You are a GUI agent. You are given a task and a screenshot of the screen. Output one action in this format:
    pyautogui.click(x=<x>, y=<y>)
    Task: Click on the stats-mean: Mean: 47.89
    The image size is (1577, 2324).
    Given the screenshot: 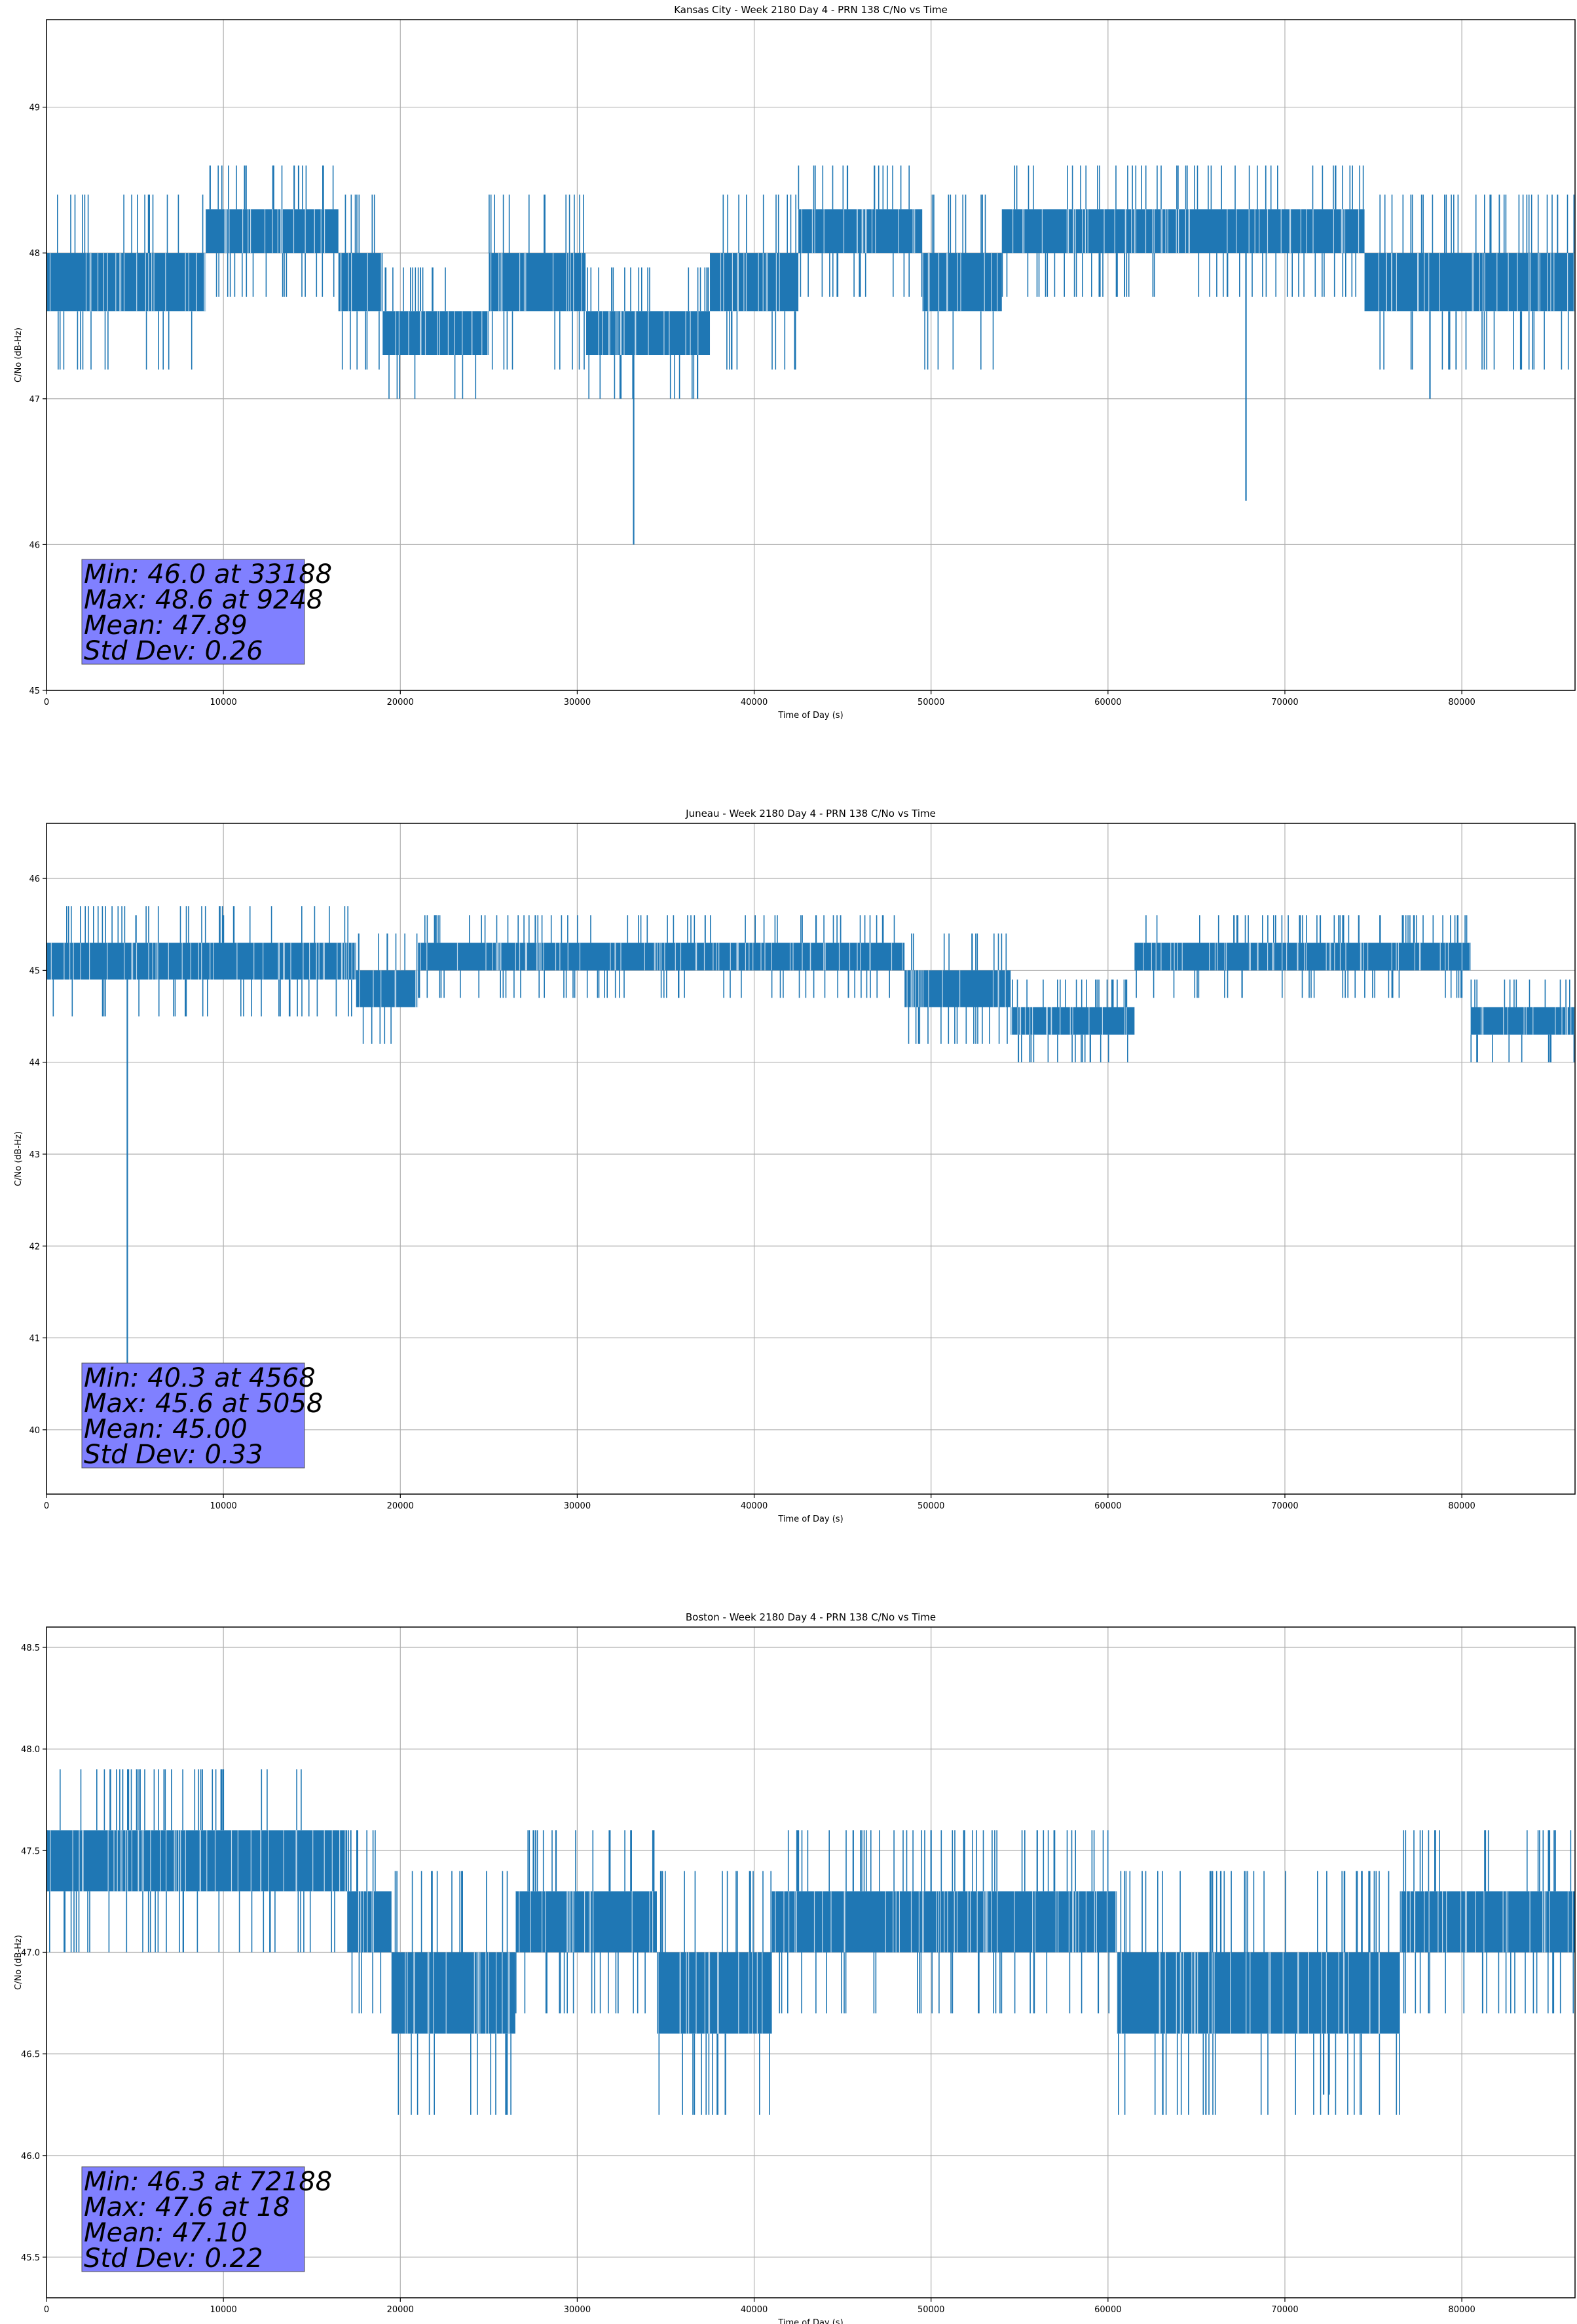 What is the action you would take?
    pyautogui.click(x=166, y=625)
    